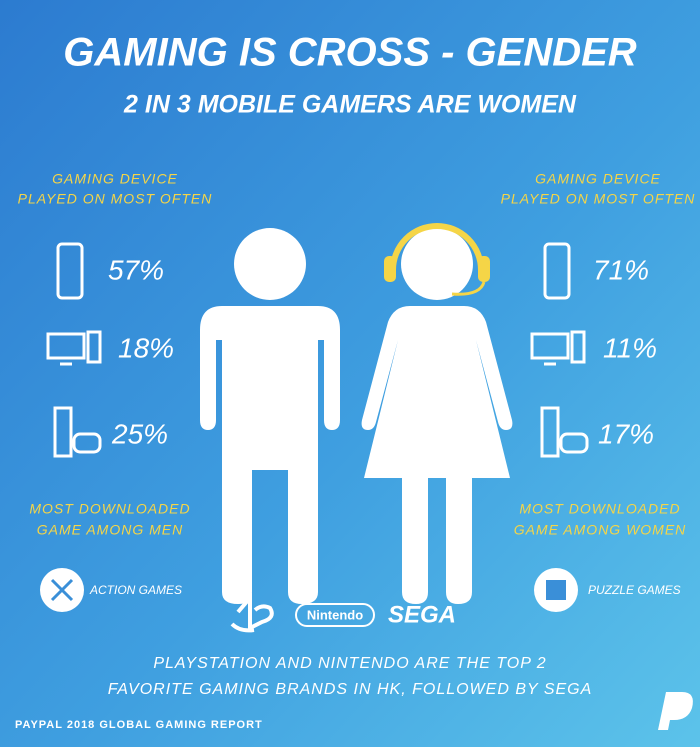  Describe the element at coordinates (600, 530) in the screenshot. I see `heading: GAME AMONG WOMEN` at that location.